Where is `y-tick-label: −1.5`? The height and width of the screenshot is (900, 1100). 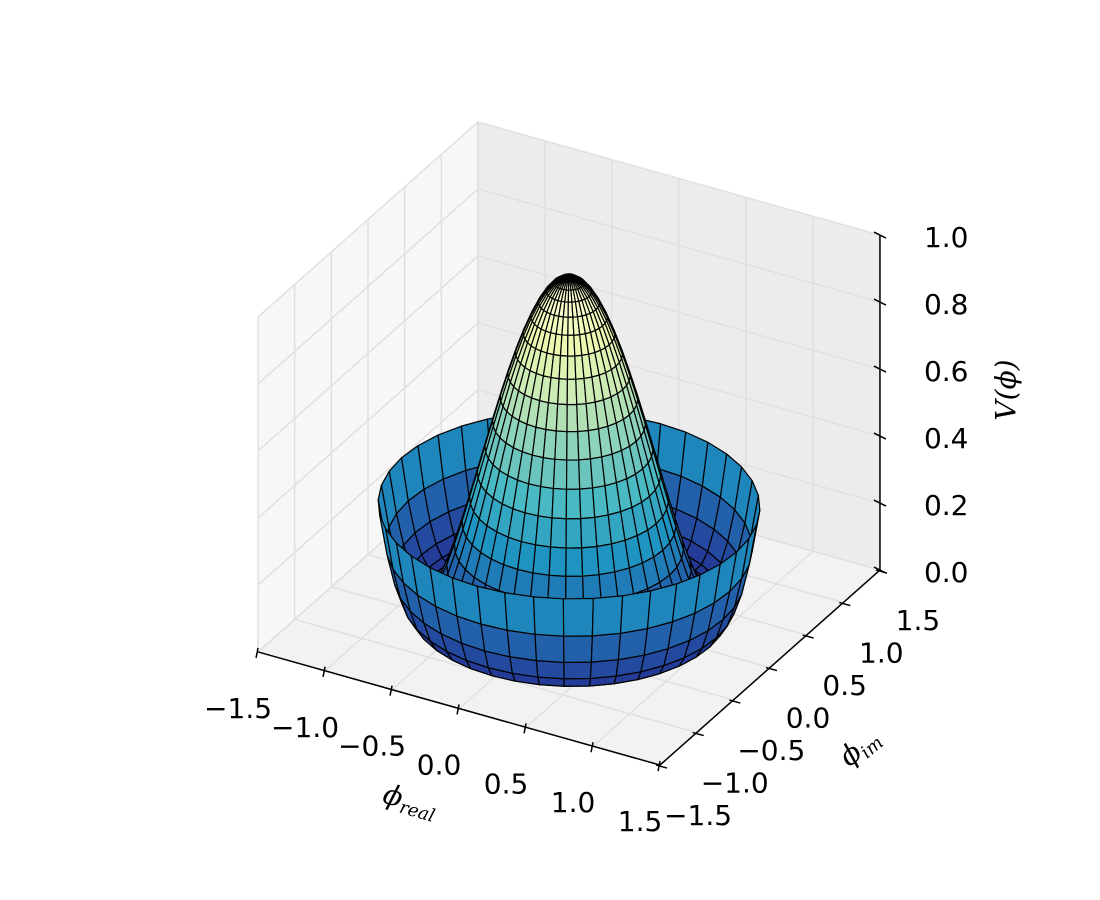 y-tick-label: −1.5 is located at coordinates (698, 815).